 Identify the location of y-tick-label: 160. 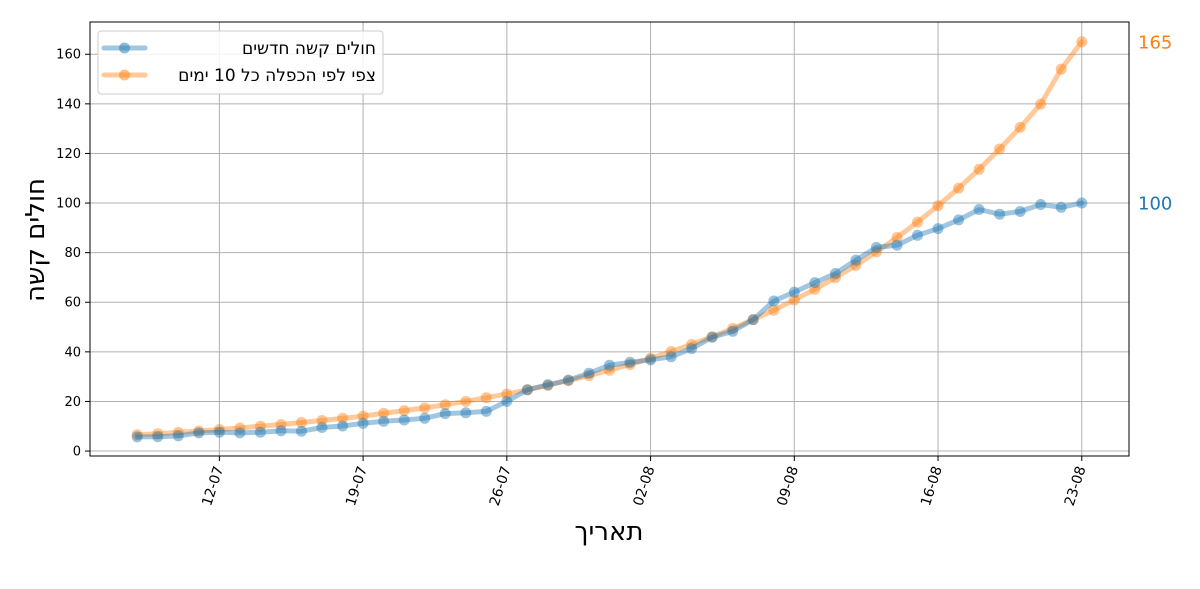
(68, 55).